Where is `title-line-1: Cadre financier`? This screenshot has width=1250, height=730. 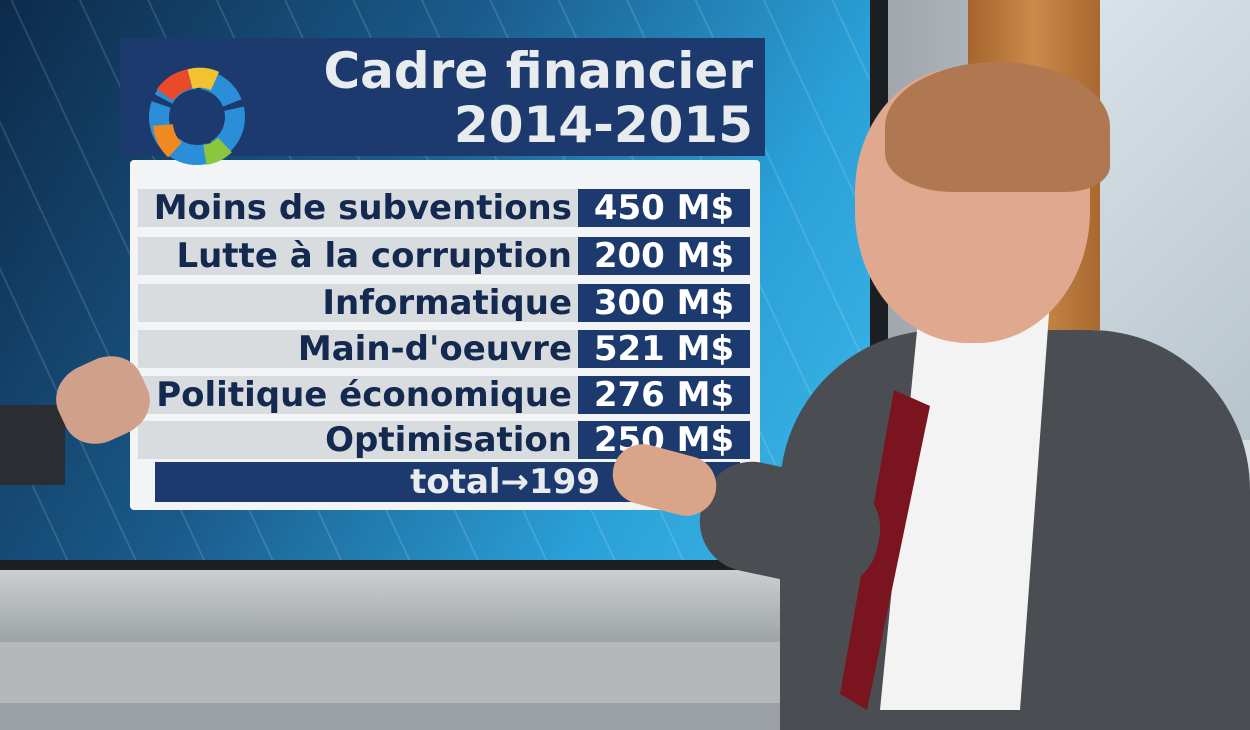
title-line-1: Cadre financier is located at coordinates (538, 71).